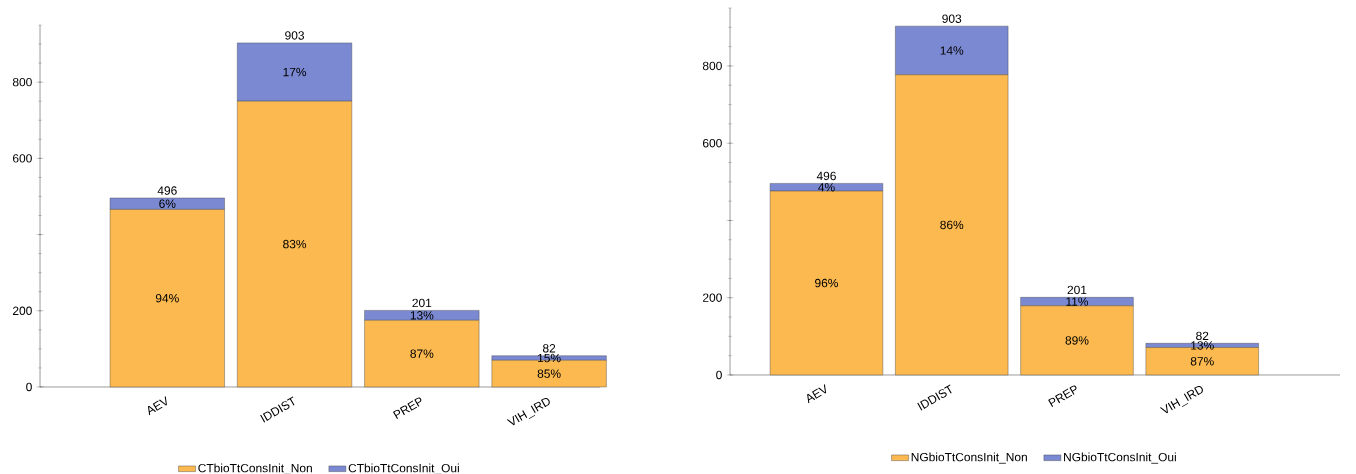  I want to click on legend-label: CTbioTtConsInit_Oui, so click(403, 468).